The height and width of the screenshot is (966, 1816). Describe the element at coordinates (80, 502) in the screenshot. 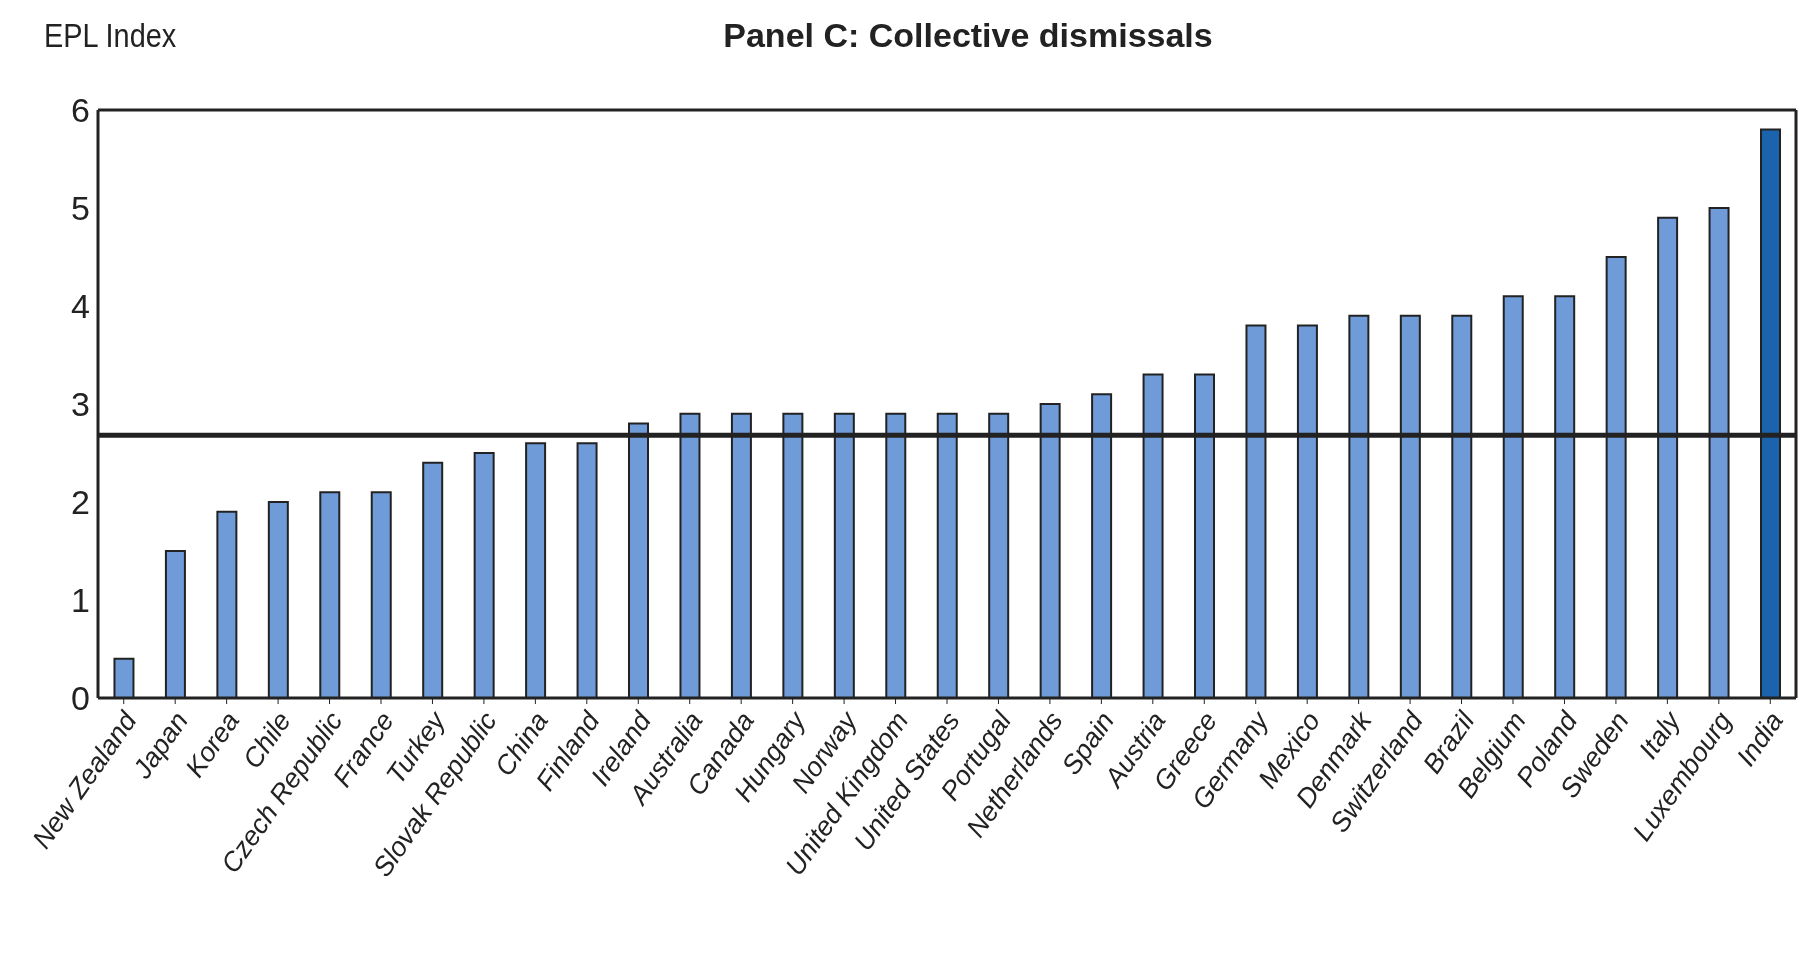

I see `y-tick-label: 2` at that location.